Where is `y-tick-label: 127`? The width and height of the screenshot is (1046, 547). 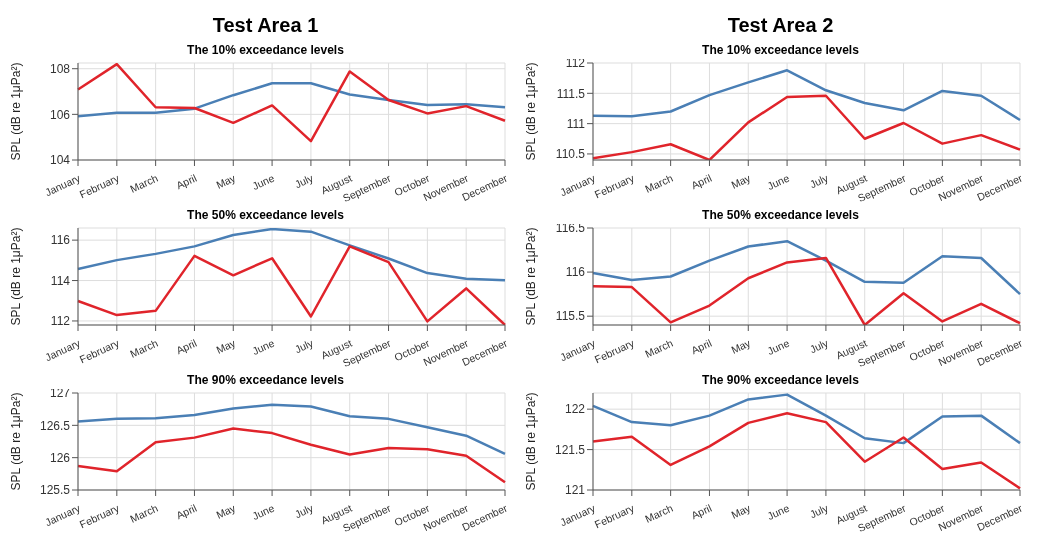
y-tick-label: 127 is located at coordinates (60, 393).